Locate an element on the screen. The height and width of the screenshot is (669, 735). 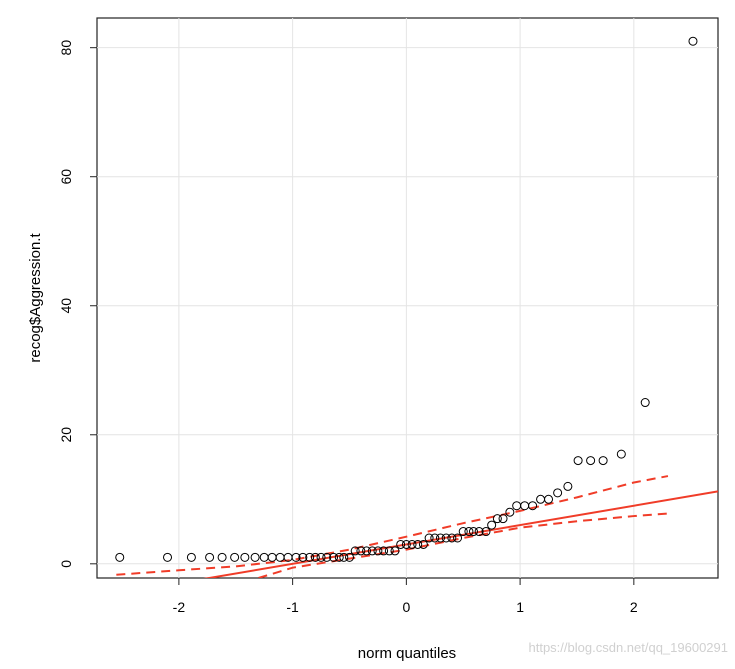
x-tick-label: -2 is located at coordinates (179, 607).